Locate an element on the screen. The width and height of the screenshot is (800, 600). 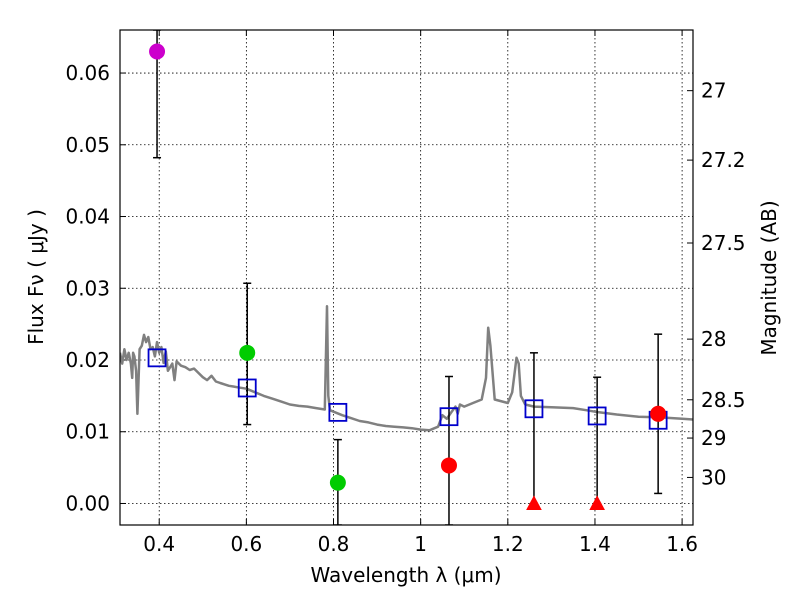
y-tick-label: 0.01 is located at coordinates (87, 432).